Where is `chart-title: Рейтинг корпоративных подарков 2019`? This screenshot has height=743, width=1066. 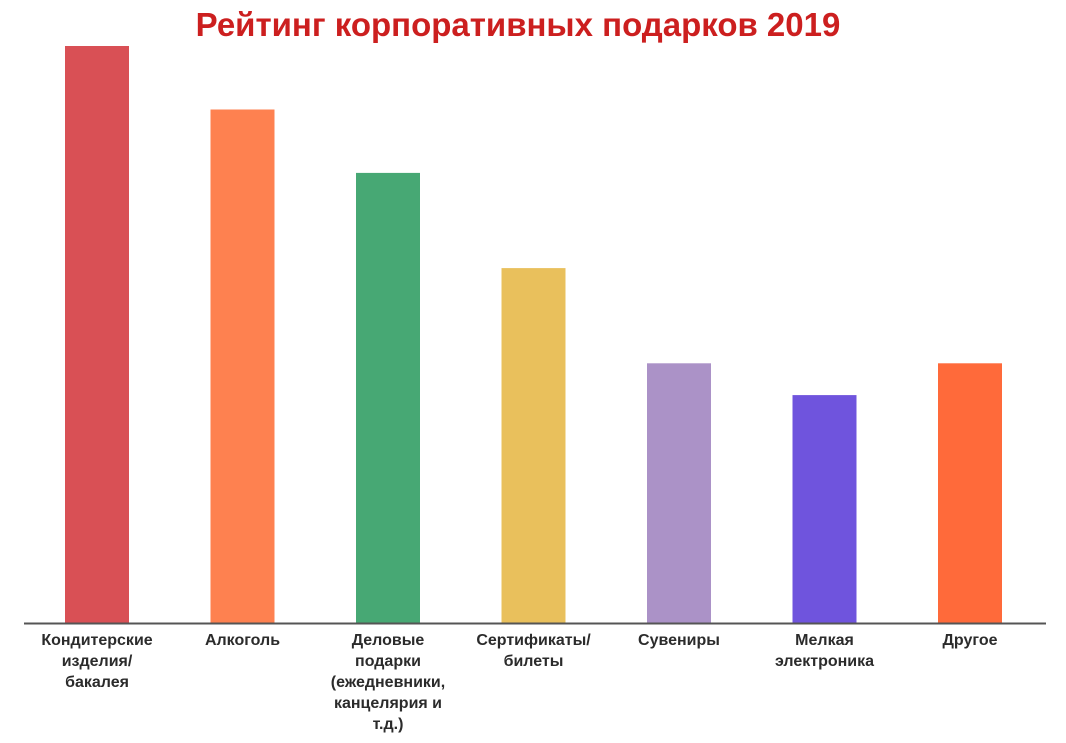
chart-title: Рейтинг корпоративных подарков 2019 is located at coordinates (518, 24).